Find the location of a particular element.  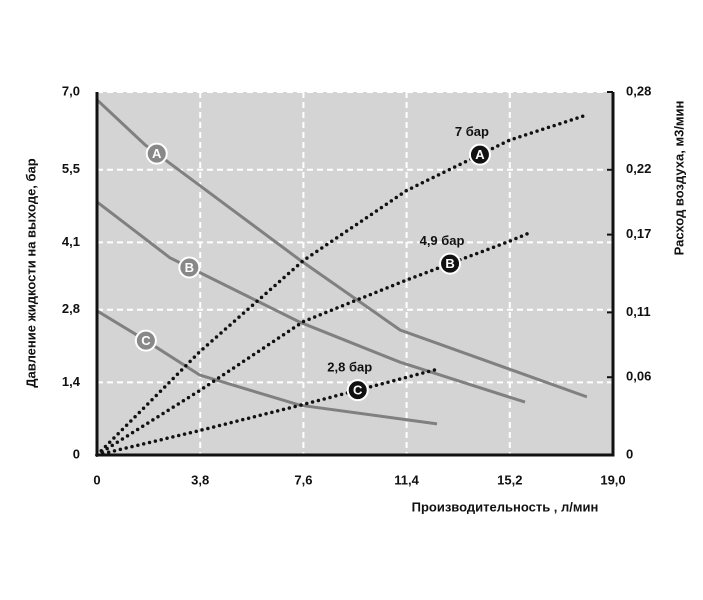

y2-tick-label: 0,17 is located at coordinates (638, 233).